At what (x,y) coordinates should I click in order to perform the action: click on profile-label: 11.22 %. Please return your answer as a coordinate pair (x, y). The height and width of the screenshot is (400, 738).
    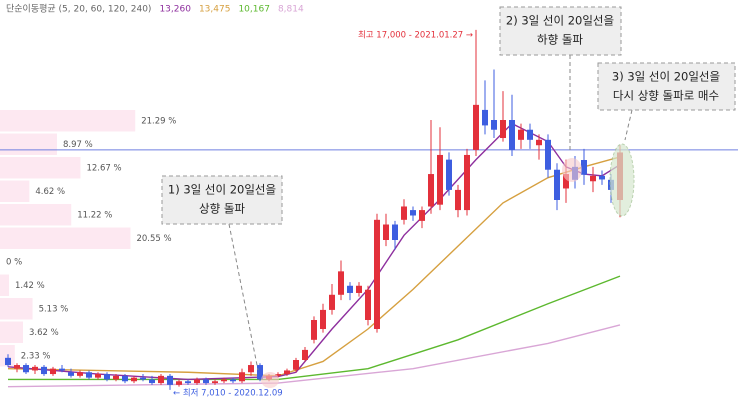
    Looking at the image, I should click on (94, 216).